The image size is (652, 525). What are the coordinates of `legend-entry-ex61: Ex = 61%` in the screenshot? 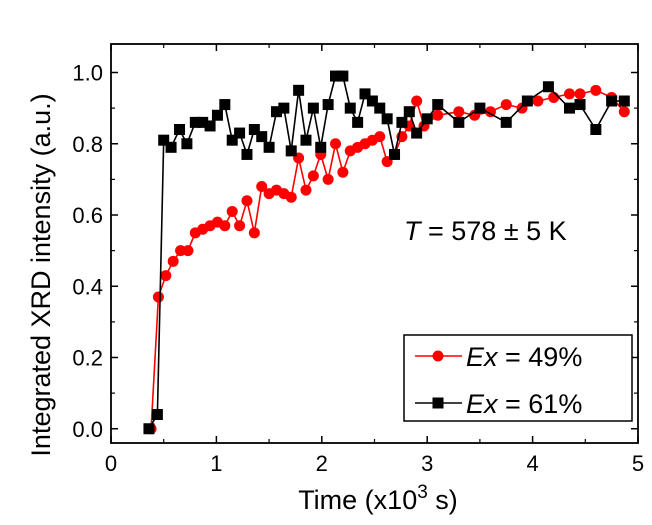 It's located at (498, 404).